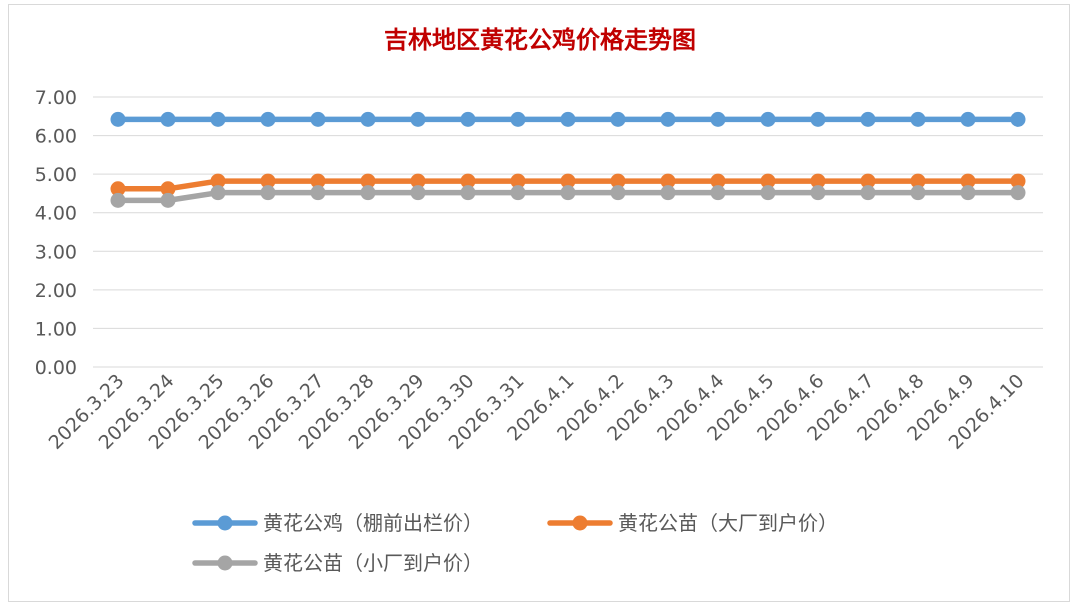 The width and height of the screenshot is (1080, 608). Describe the element at coordinates (56, 252) in the screenshot. I see `y-tick-label: 3.00` at that location.